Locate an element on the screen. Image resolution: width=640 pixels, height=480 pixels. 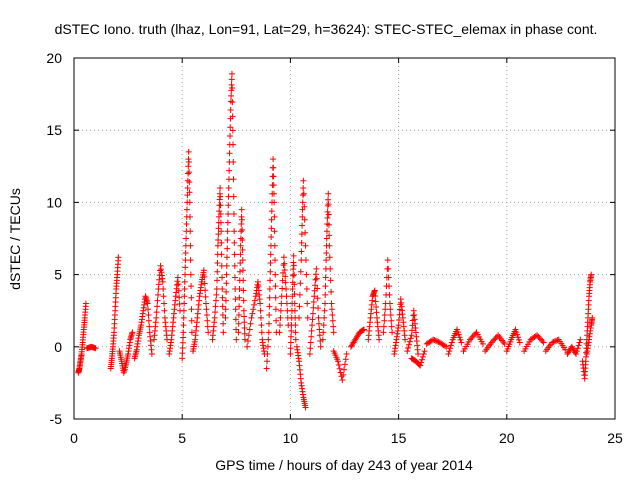
x-tick-label: 15 is located at coordinates (399, 438).